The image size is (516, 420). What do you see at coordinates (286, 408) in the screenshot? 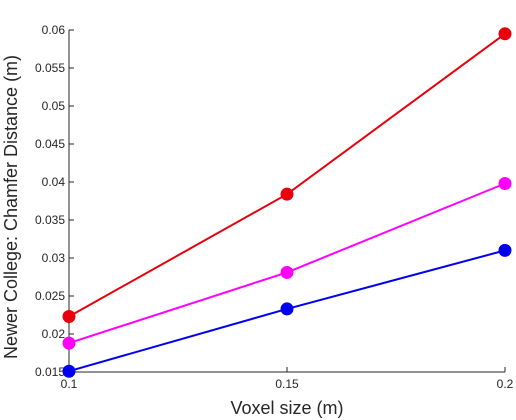
I see `x-axis-label: Voxel size (m)` at bounding box center [286, 408].